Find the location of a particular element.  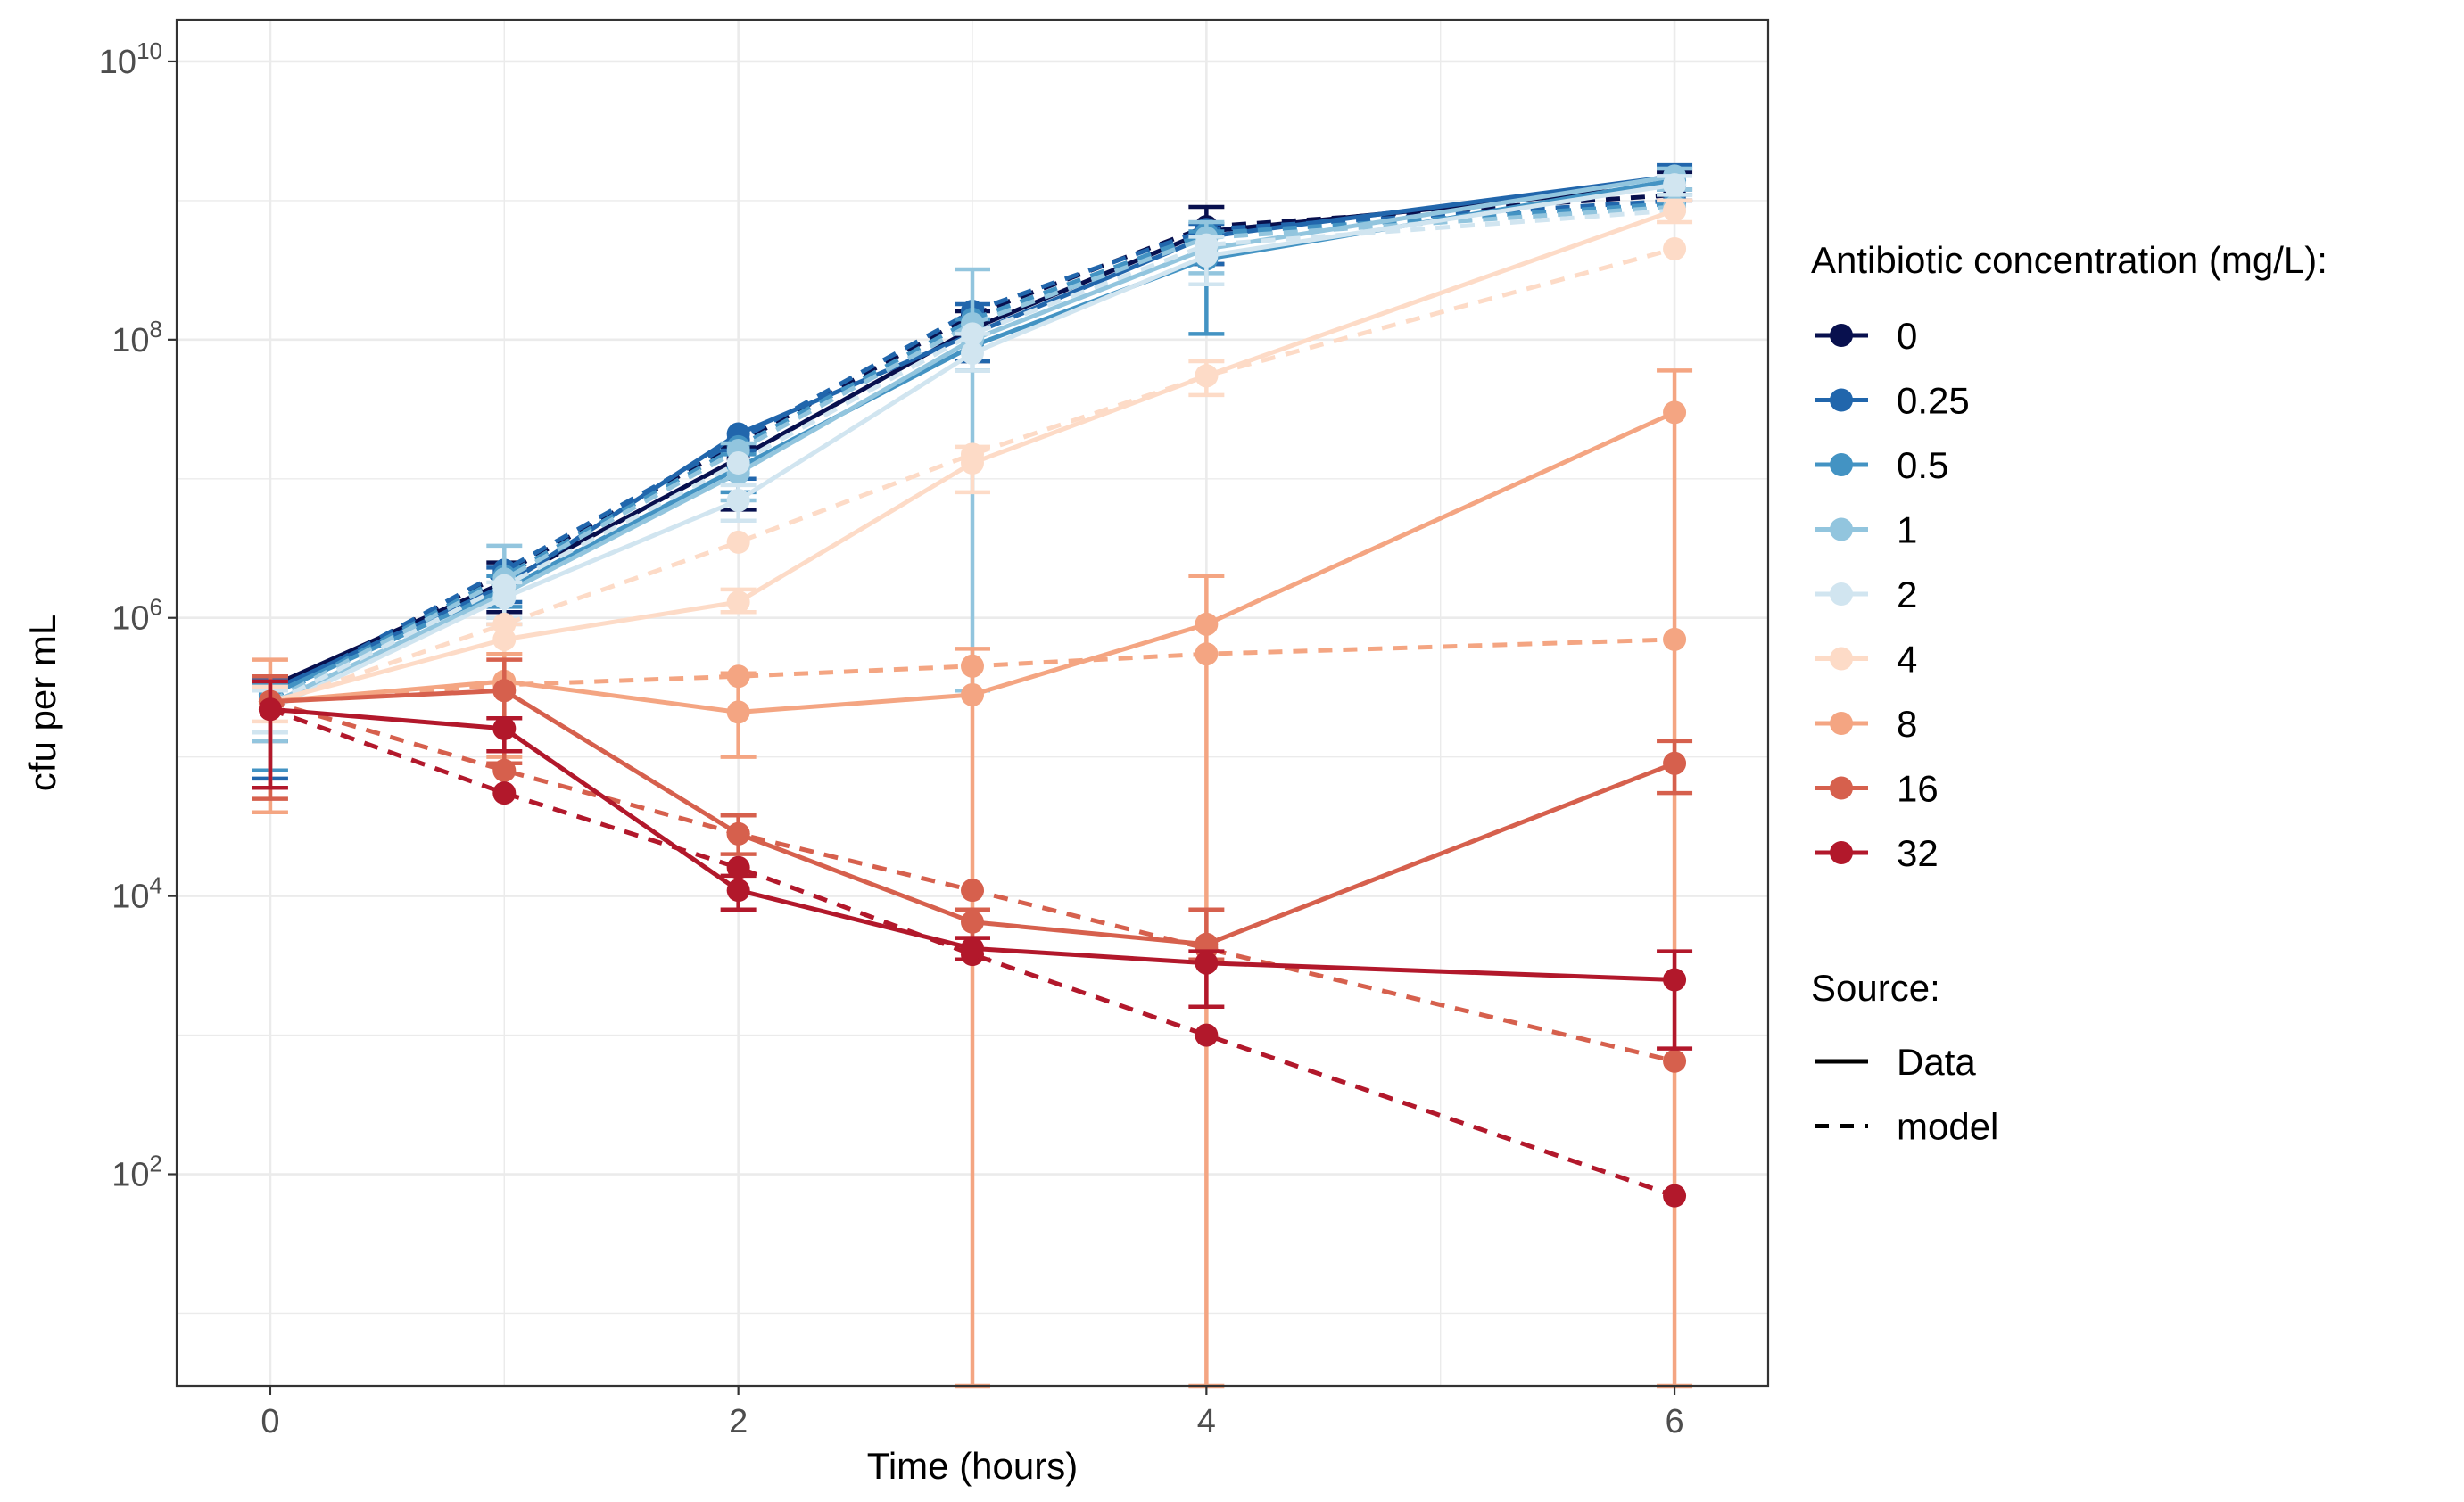

legend-item-1: 1 is located at coordinates (1866, 530).